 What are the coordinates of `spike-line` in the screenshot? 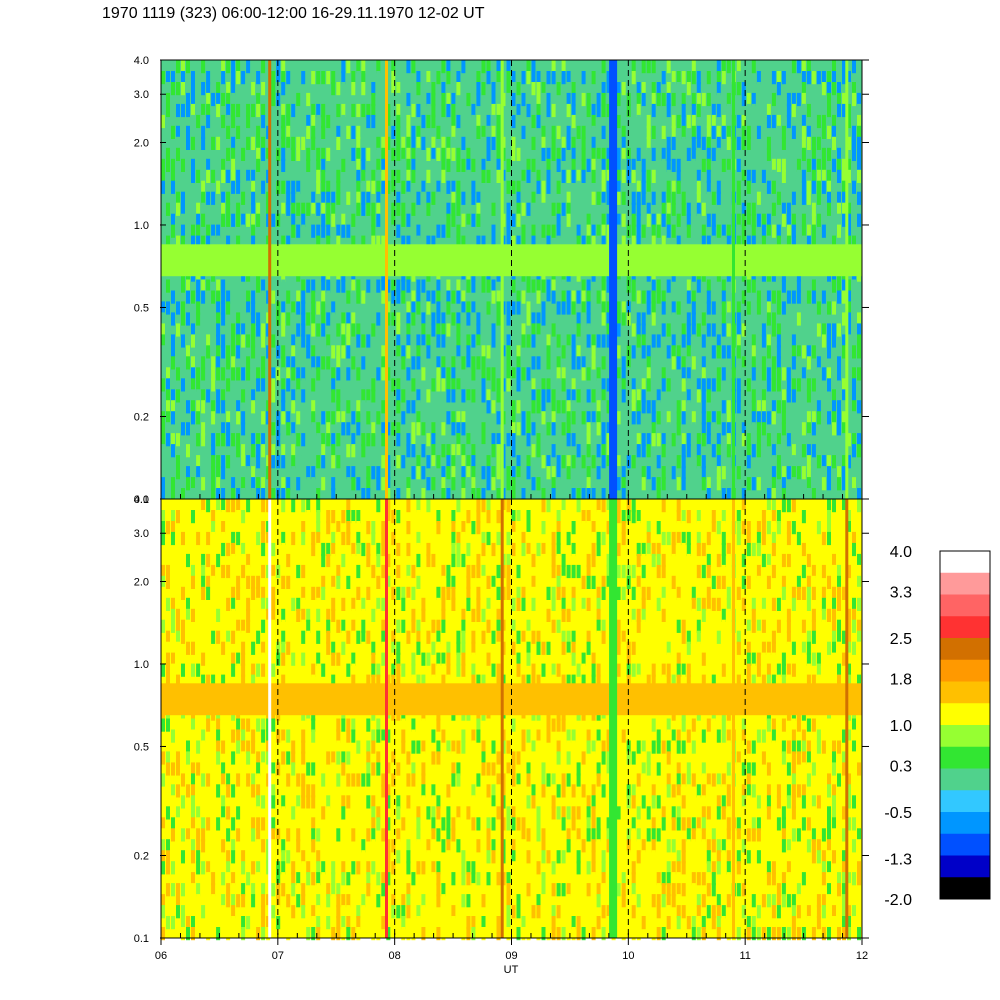 It's located at (847, 279).